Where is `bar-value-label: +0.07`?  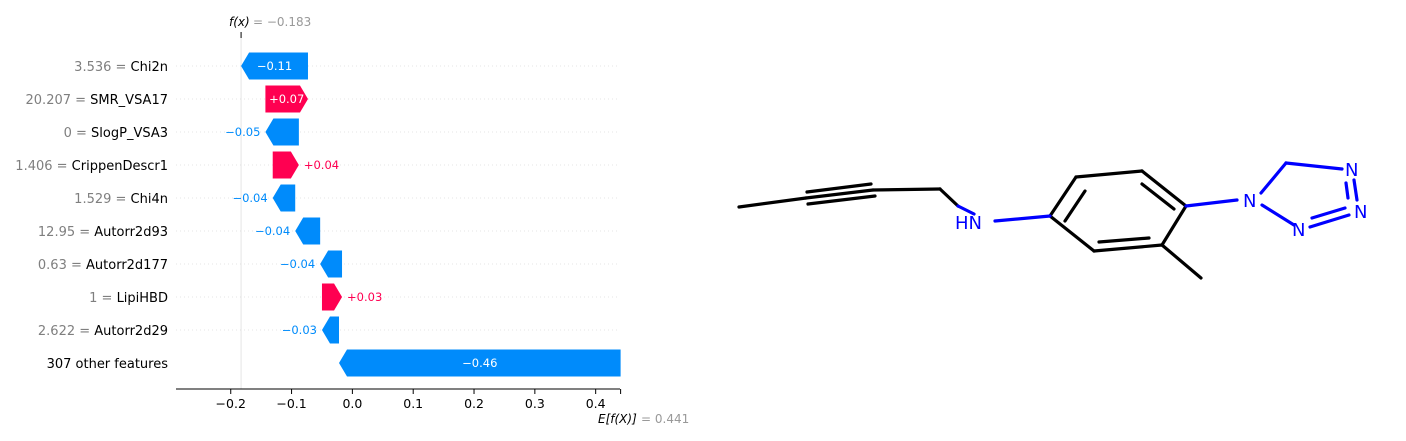
bar-value-label: +0.07 is located at coordinates (286, 99).